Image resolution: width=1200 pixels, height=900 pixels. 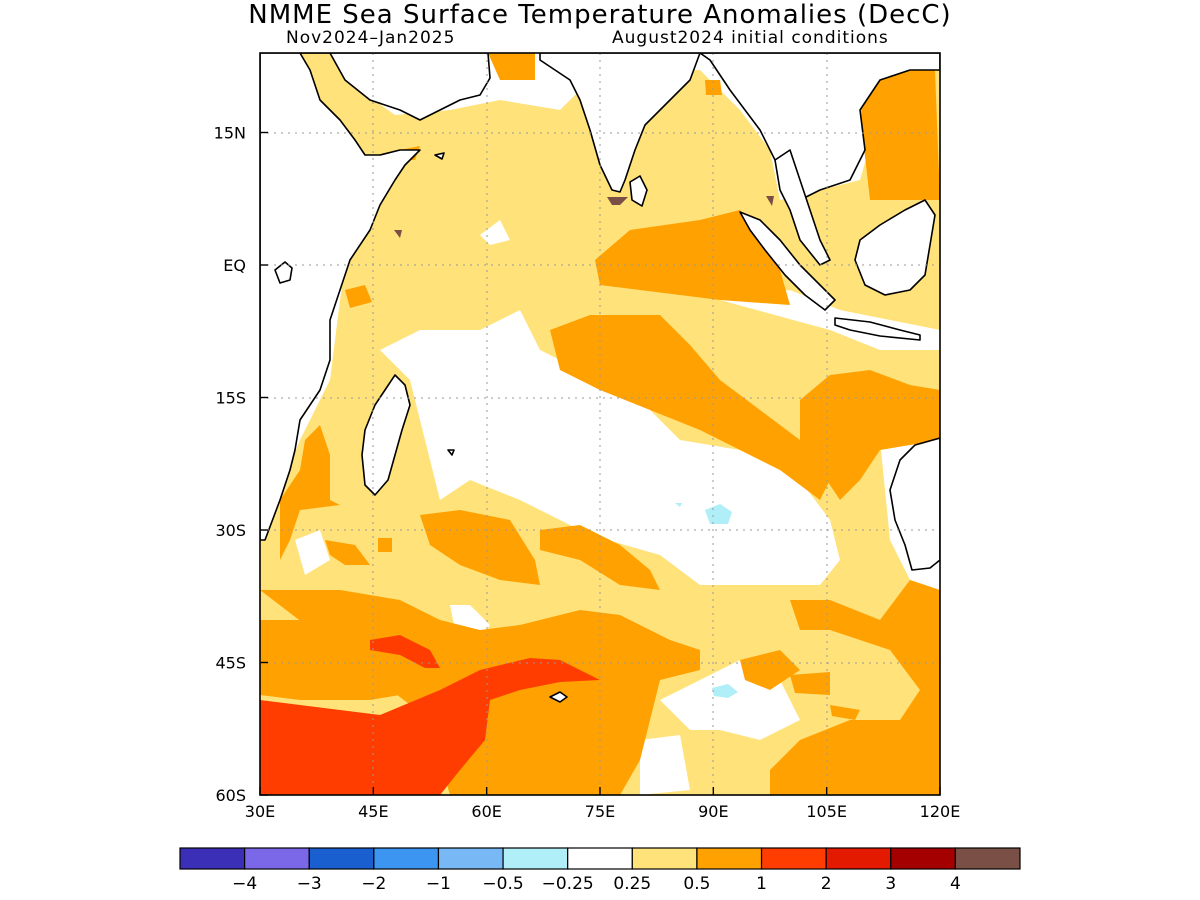 What do you see at coordinates (386, 435) in the screenshot?
I see `madagascar-landmass` at bounding box center [386, 435].